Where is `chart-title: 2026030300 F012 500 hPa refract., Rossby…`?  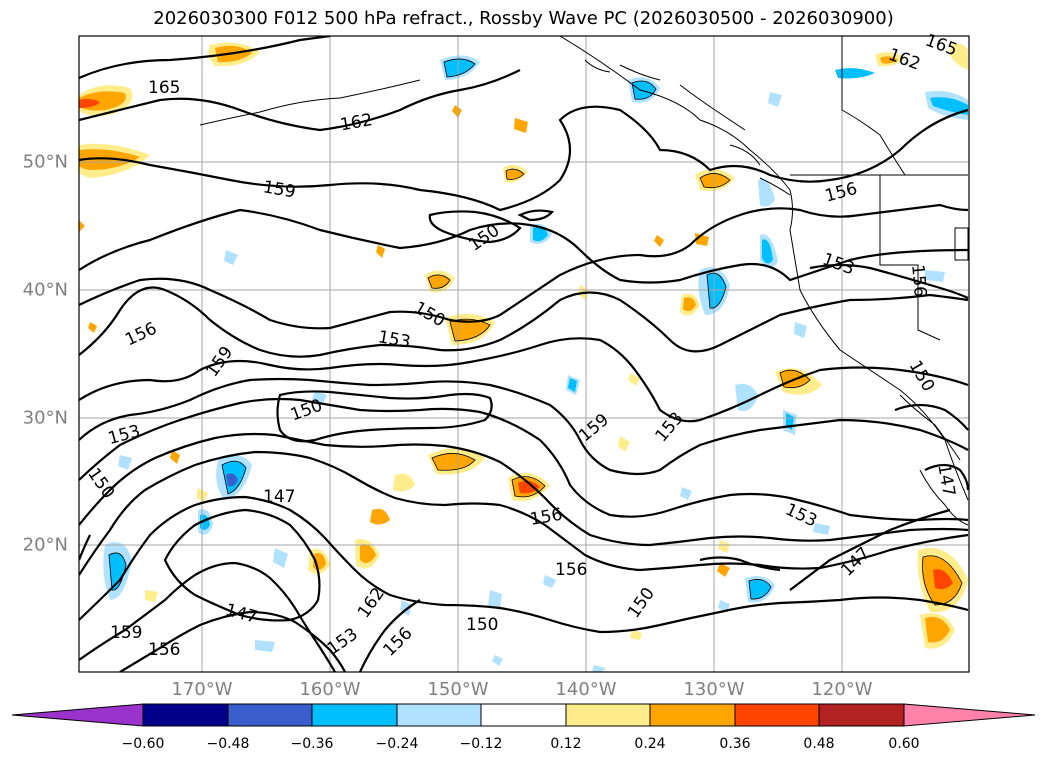
chart-title: 2026030300 F012 500 hPa refract., Rossby… is located at coordinates (523, 18).